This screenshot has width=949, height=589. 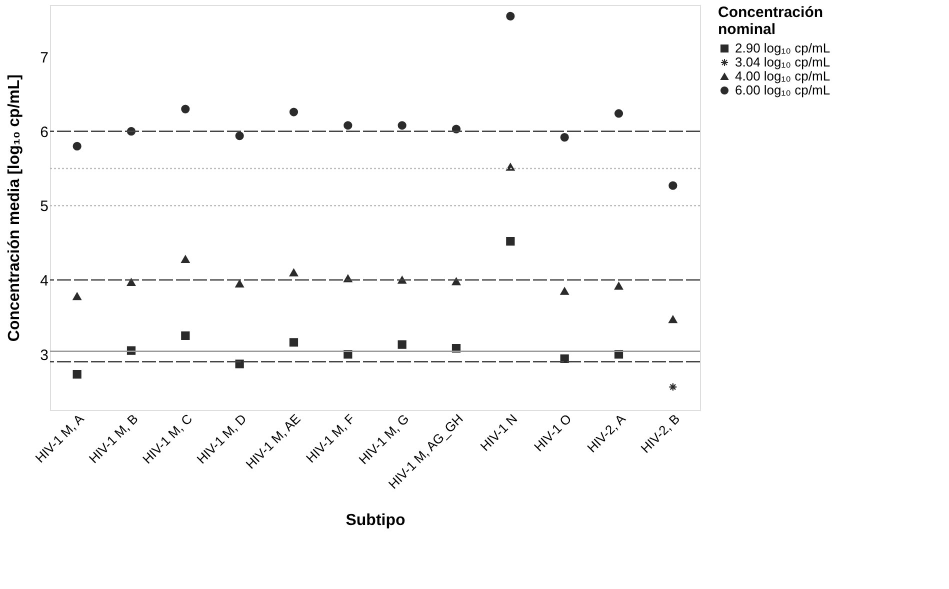 What do you see at coordinates (782, 62) in the screenshot?
I see `legend-label: 3.04 log₁₀ cp/mL` at bounding box center [782, 62].